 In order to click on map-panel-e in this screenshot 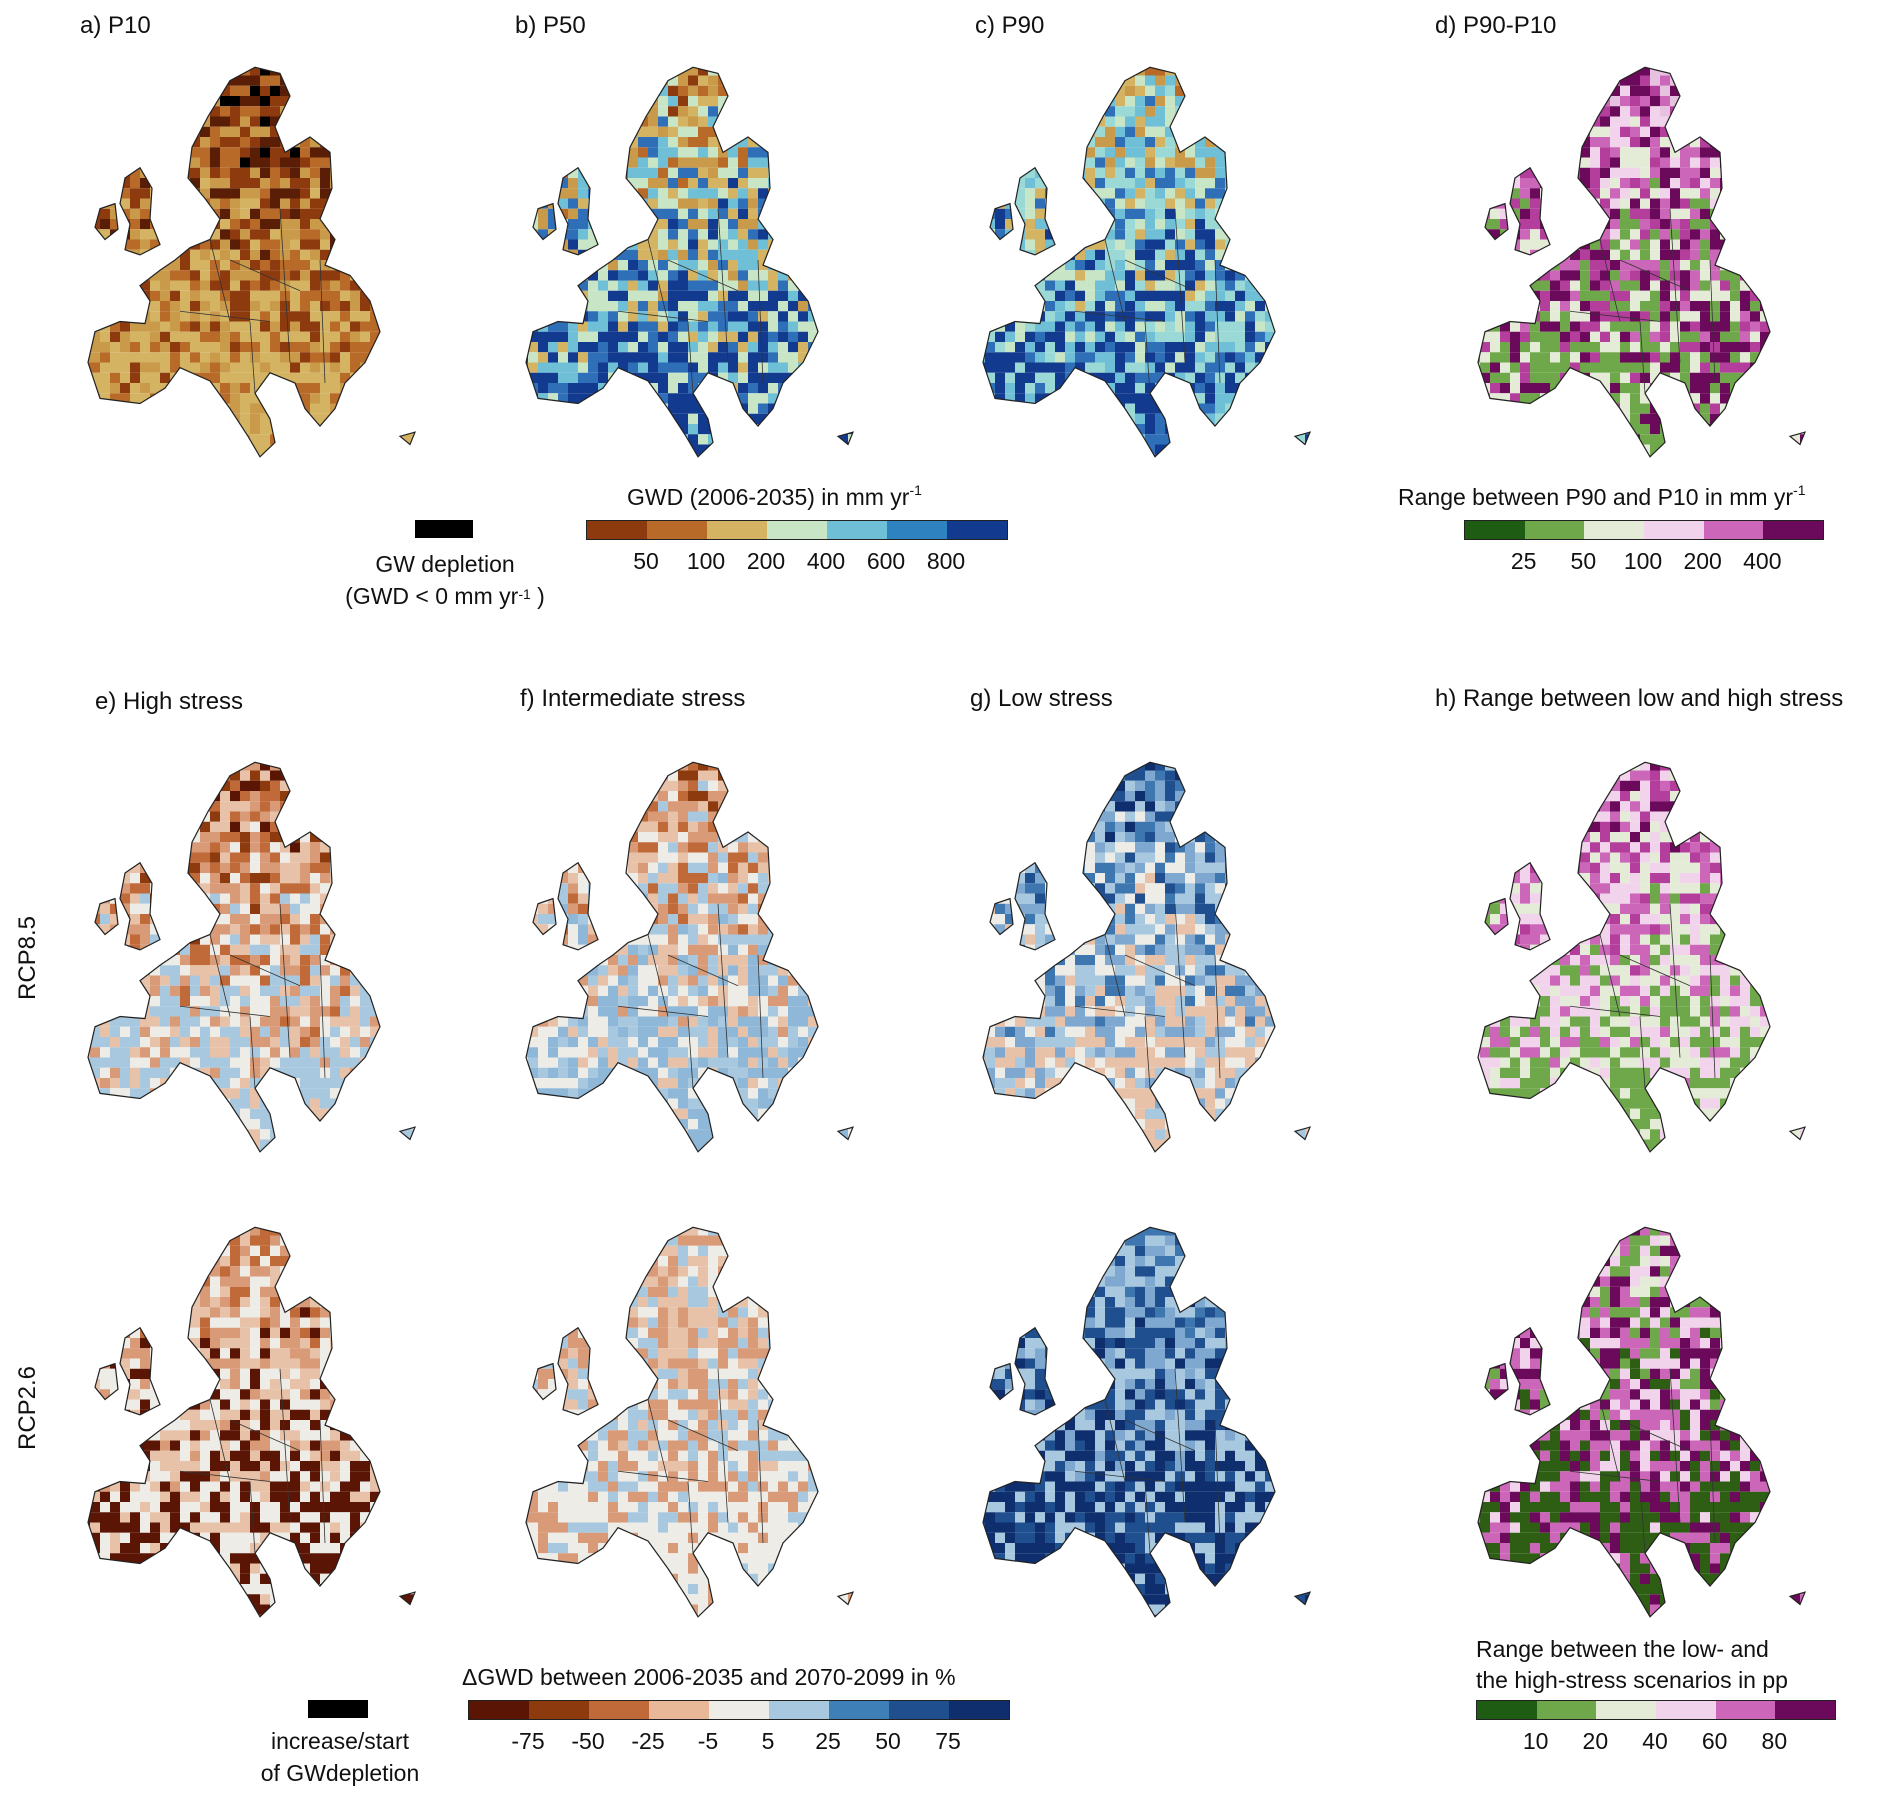, I will do `click(250, 955)`.